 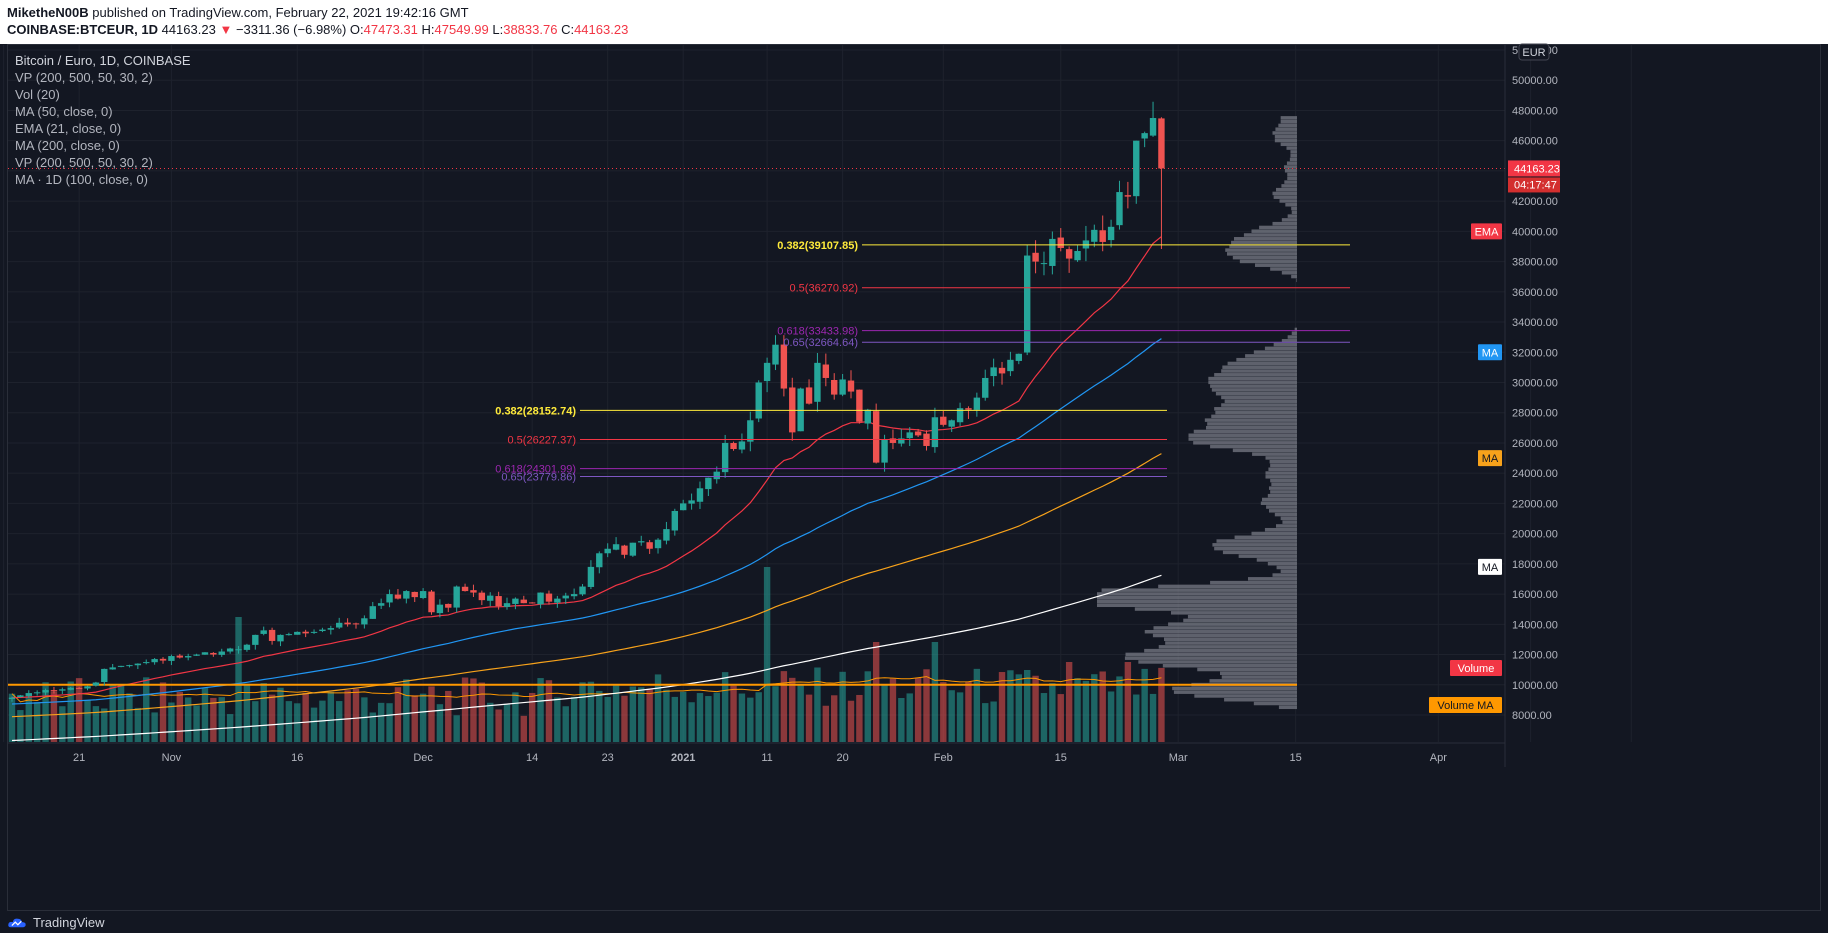 What do you see at coordinates (1535, 625) in the screenshot?
I see `price-tick-label: 14000.00` at bounding box center [1535, 625].